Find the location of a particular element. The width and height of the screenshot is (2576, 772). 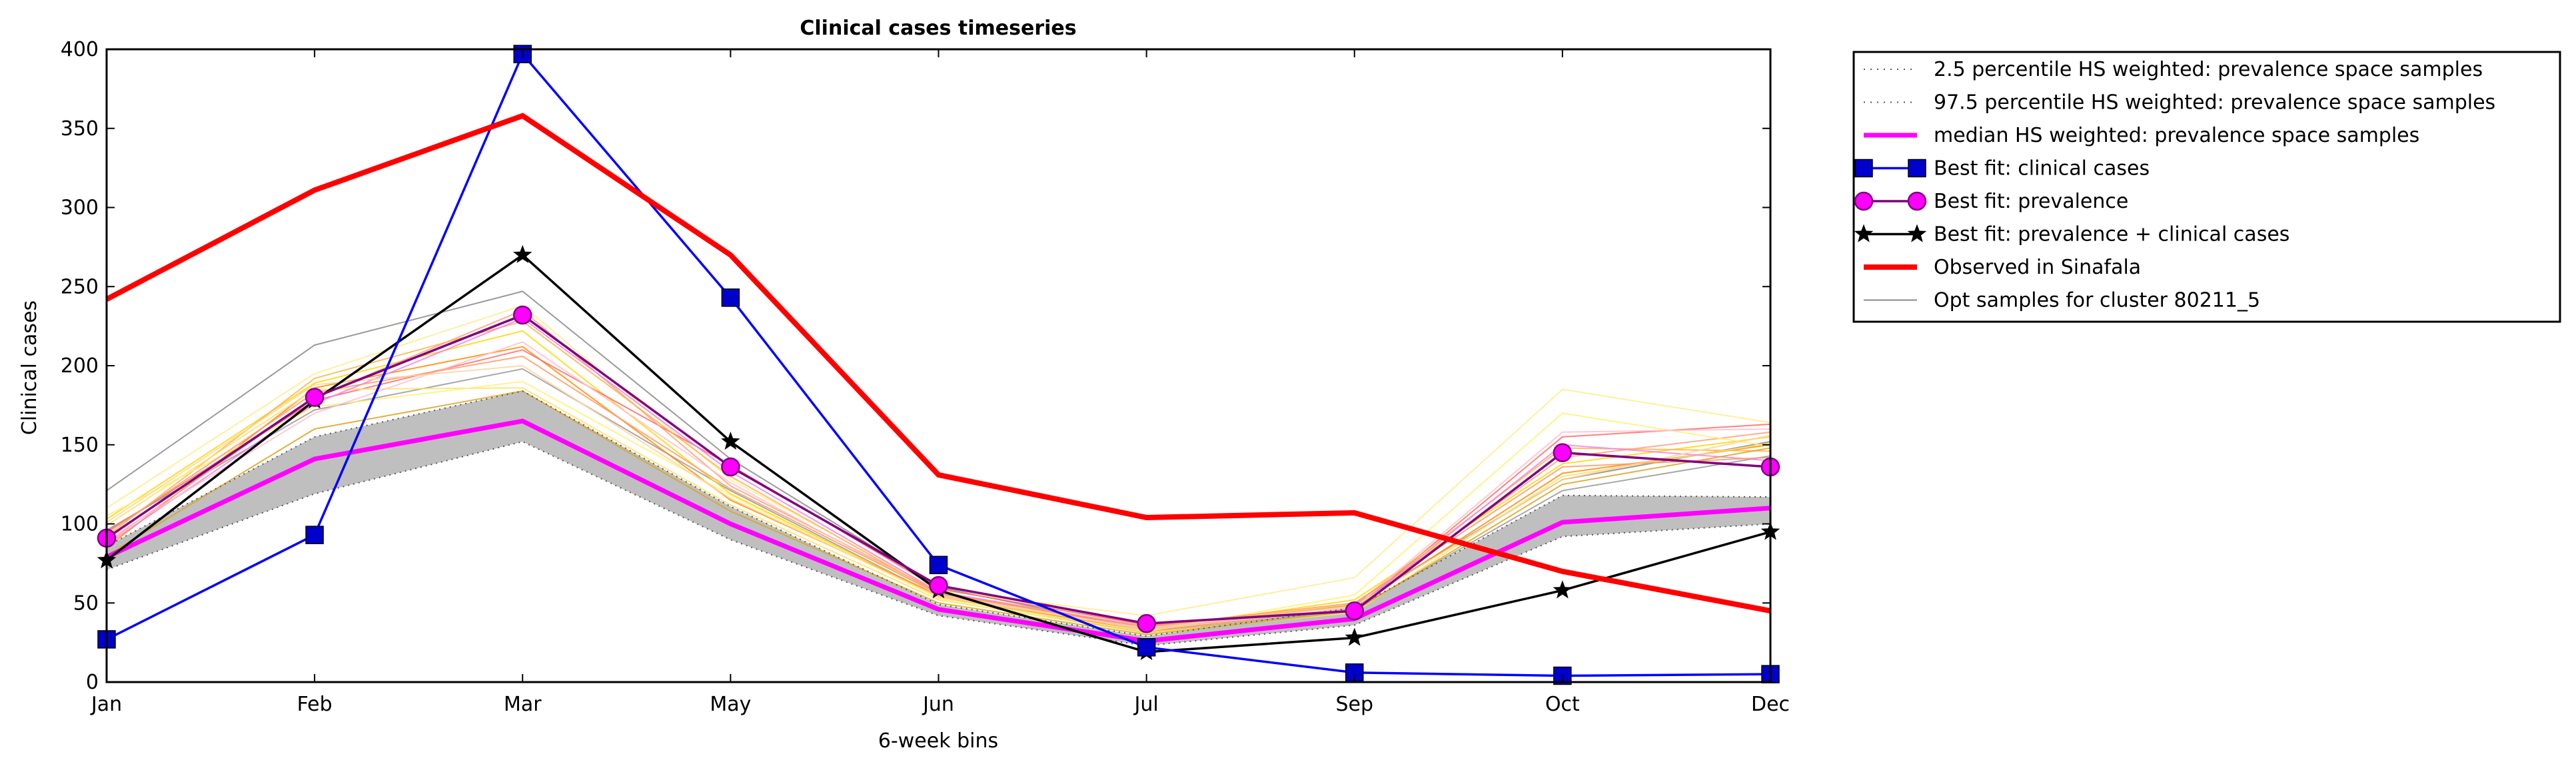

chart-title: Clinical cases timeseries is located at coordinates (938, 28).